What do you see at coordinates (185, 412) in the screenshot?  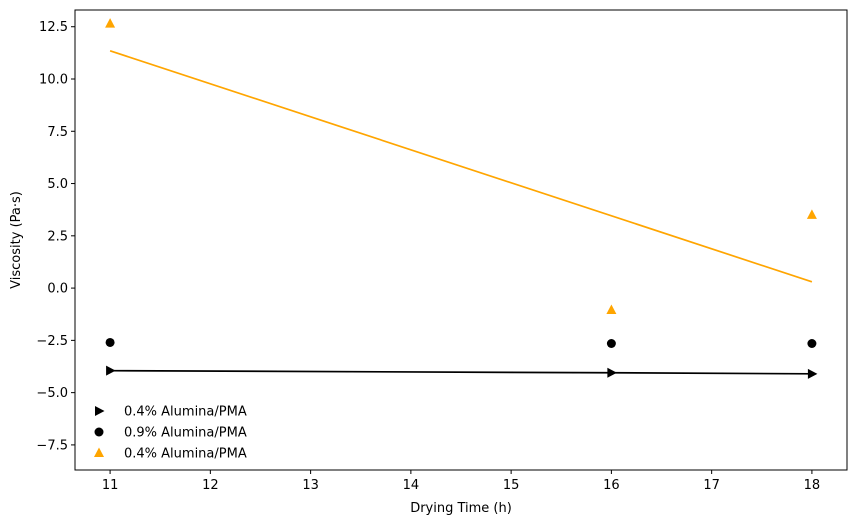 I see `legend-label-0: 0.4% Alumina/PMA` at bounding box center [185, 412].